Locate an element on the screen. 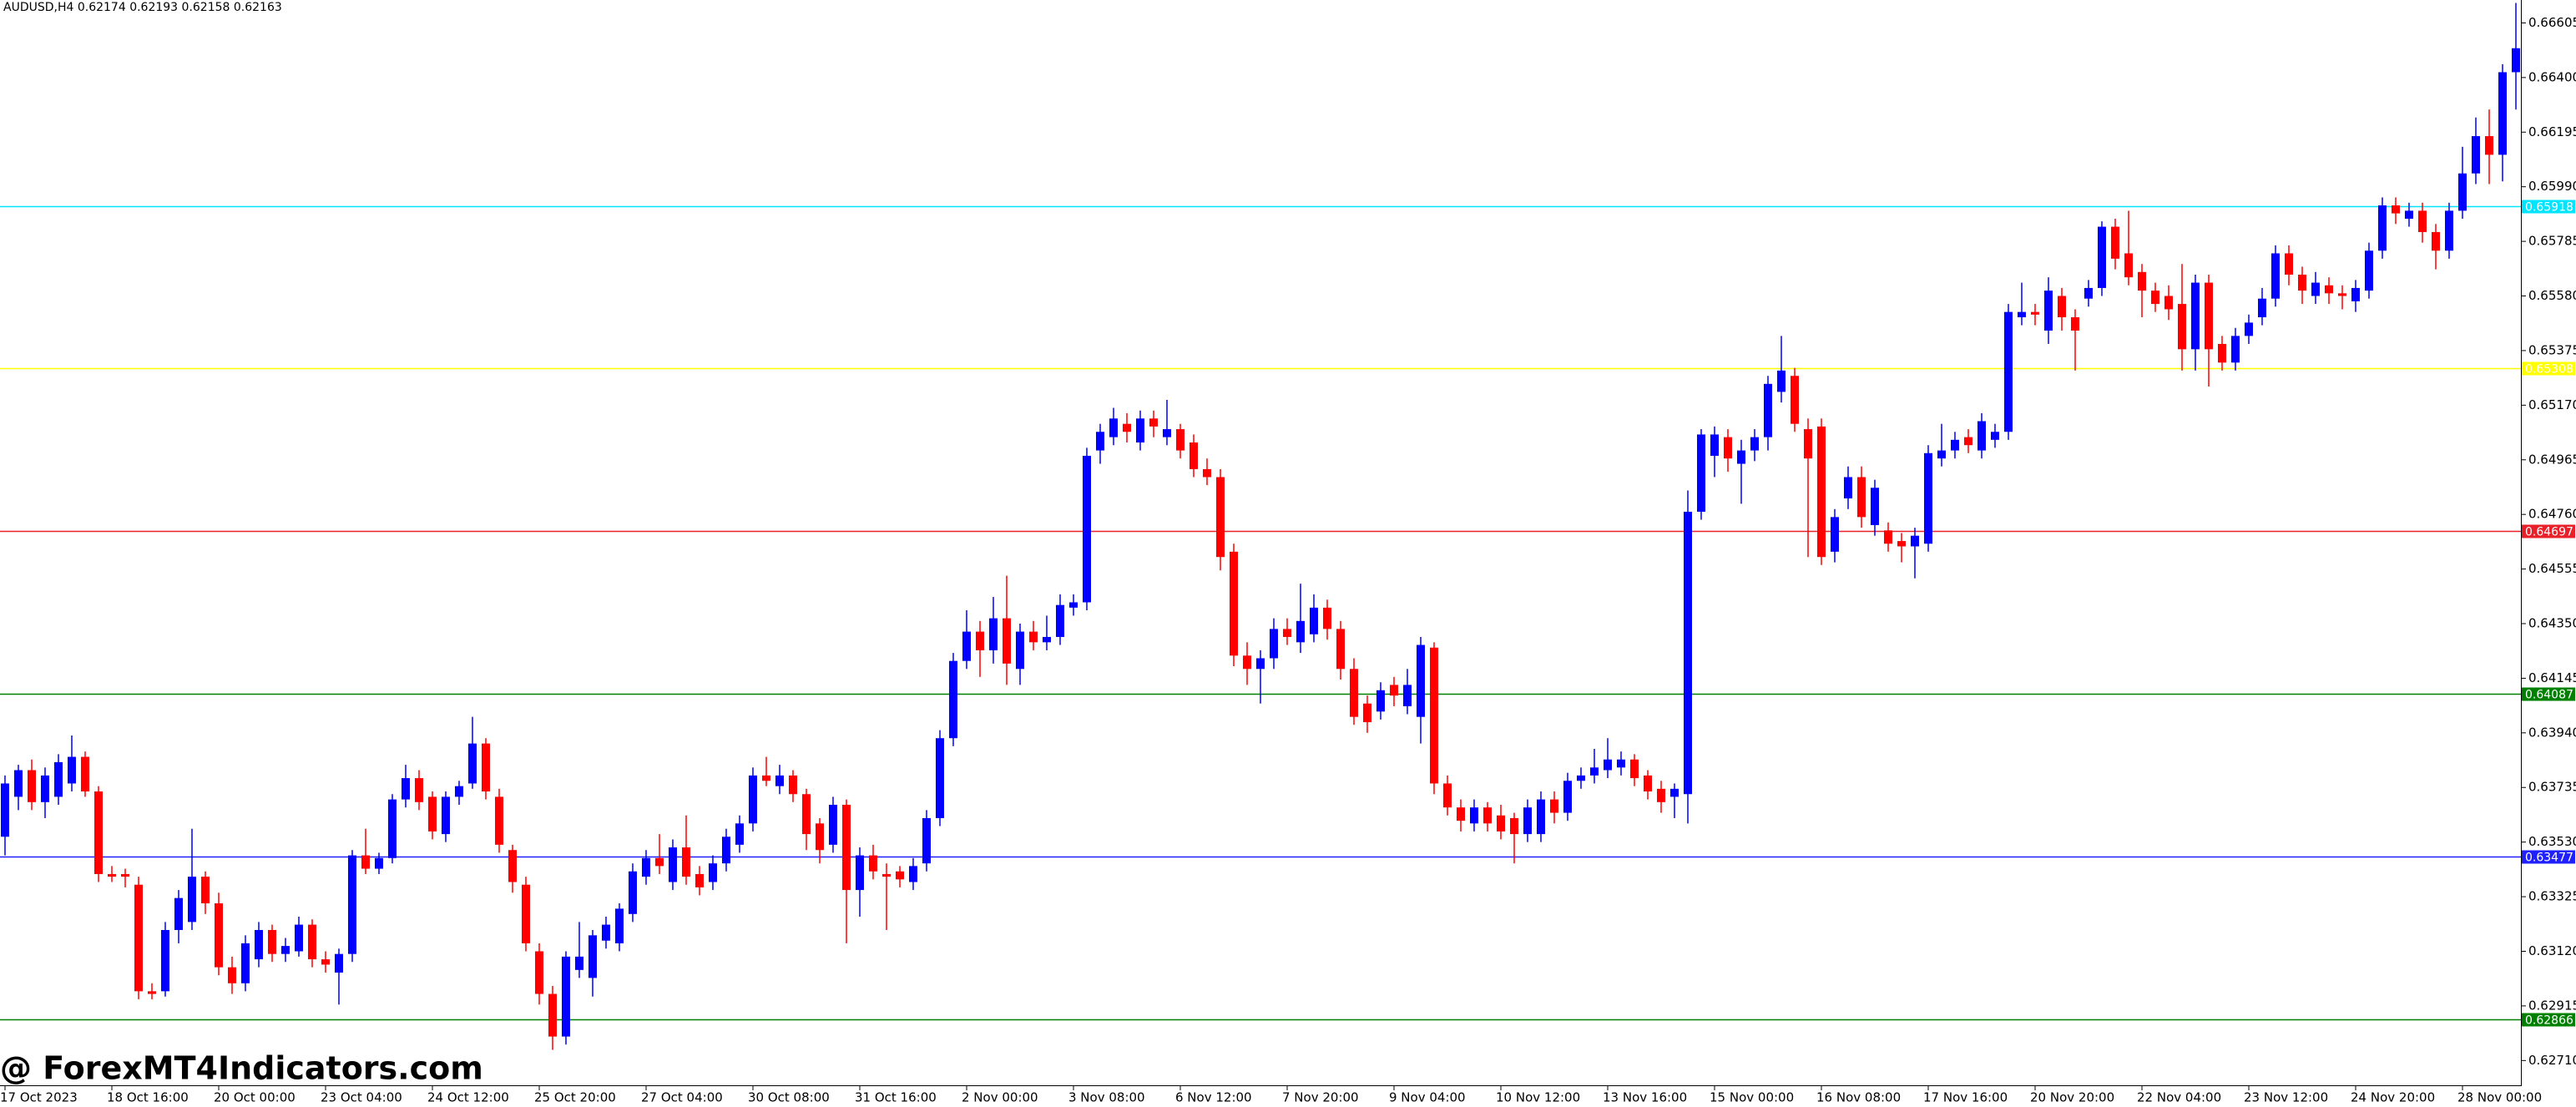 The image size is (2576, 1107). y-tick-label: 0.64145 is located at coordinates (2552, 677).